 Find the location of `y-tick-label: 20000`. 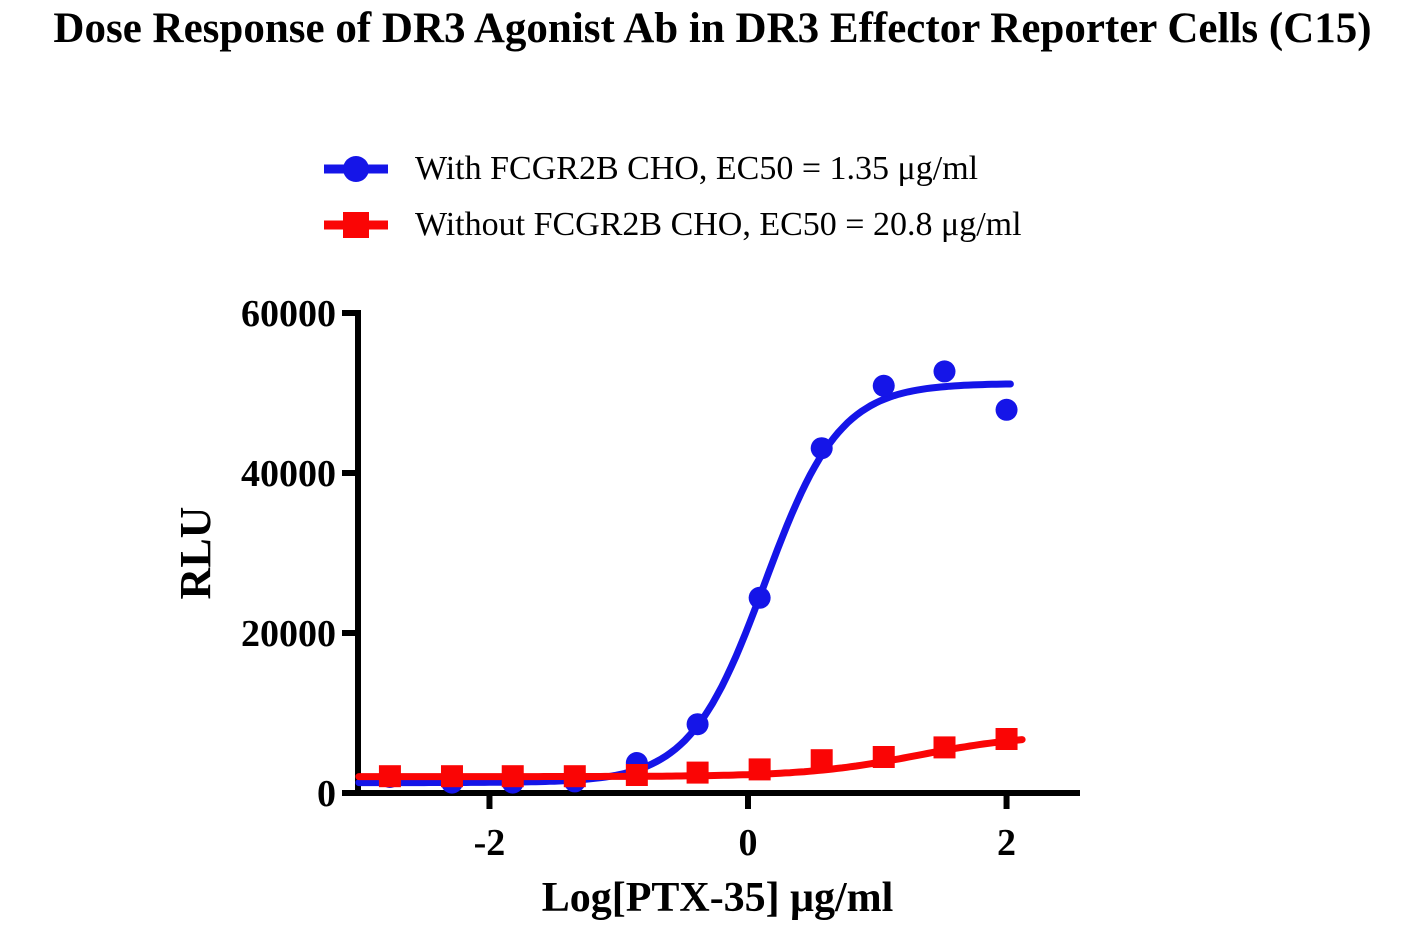

y-tick-label: 20000 is located at coordinates (288, 634).